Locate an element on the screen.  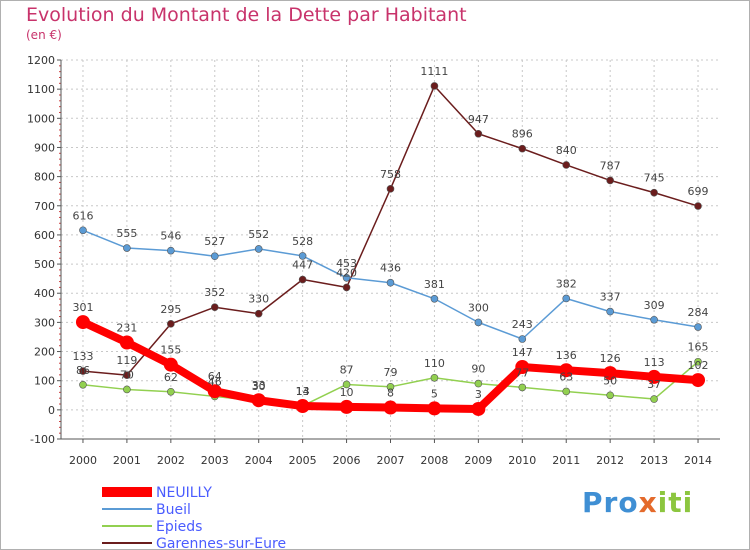
y-tick-label: 300 is located at coordinates (44, 322).